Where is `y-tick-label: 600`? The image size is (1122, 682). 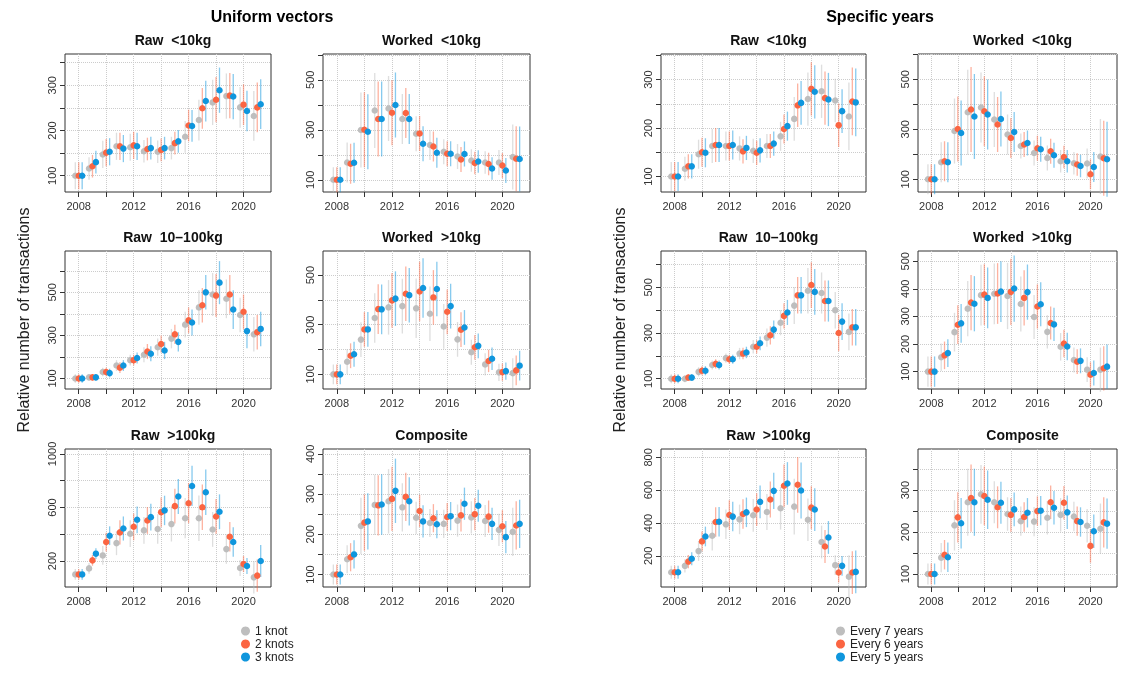 y-tick-label: 600 is located at coordinates (647, 490).